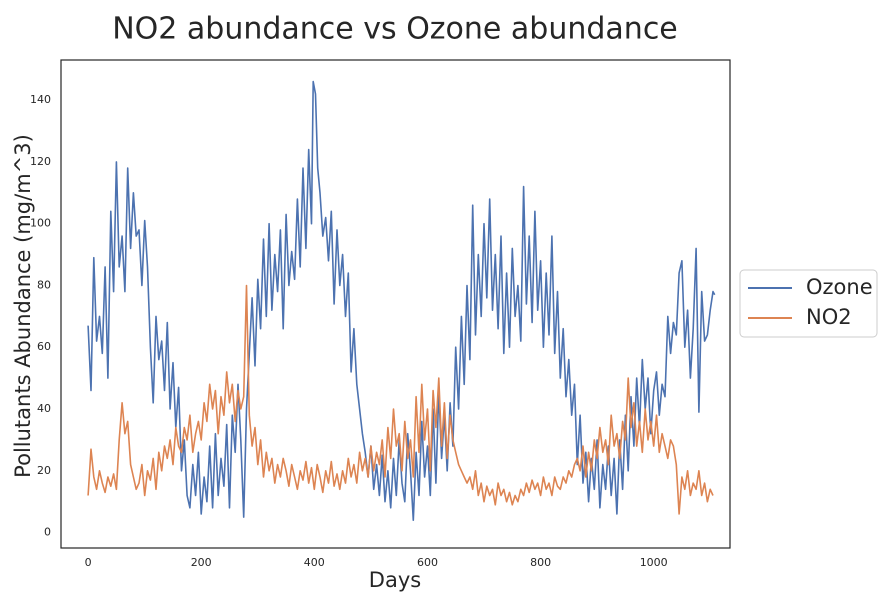 This screenshot has height=599, width=882. I want to click on legend-box, so click(808, 303).